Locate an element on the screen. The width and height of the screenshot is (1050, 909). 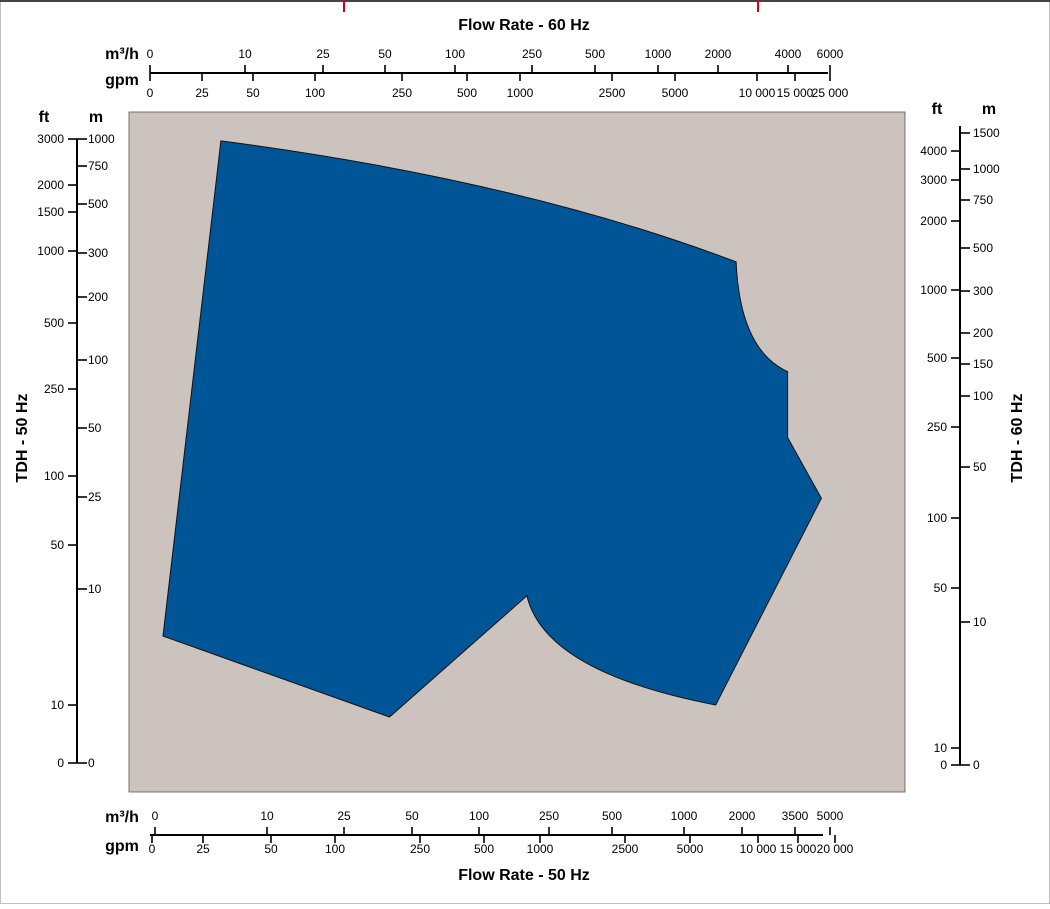
bottom_gpm-tick-label: 100 is located at coordinates (335, 849).